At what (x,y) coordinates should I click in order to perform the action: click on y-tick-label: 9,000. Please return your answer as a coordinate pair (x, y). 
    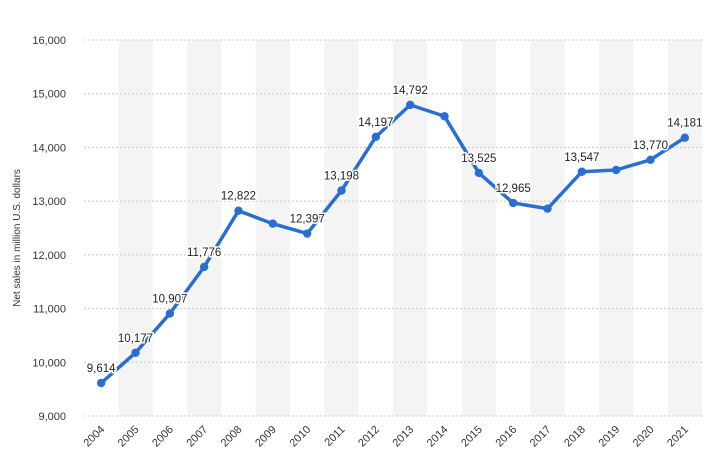
    Looking at the image, I should click on (52, 417).